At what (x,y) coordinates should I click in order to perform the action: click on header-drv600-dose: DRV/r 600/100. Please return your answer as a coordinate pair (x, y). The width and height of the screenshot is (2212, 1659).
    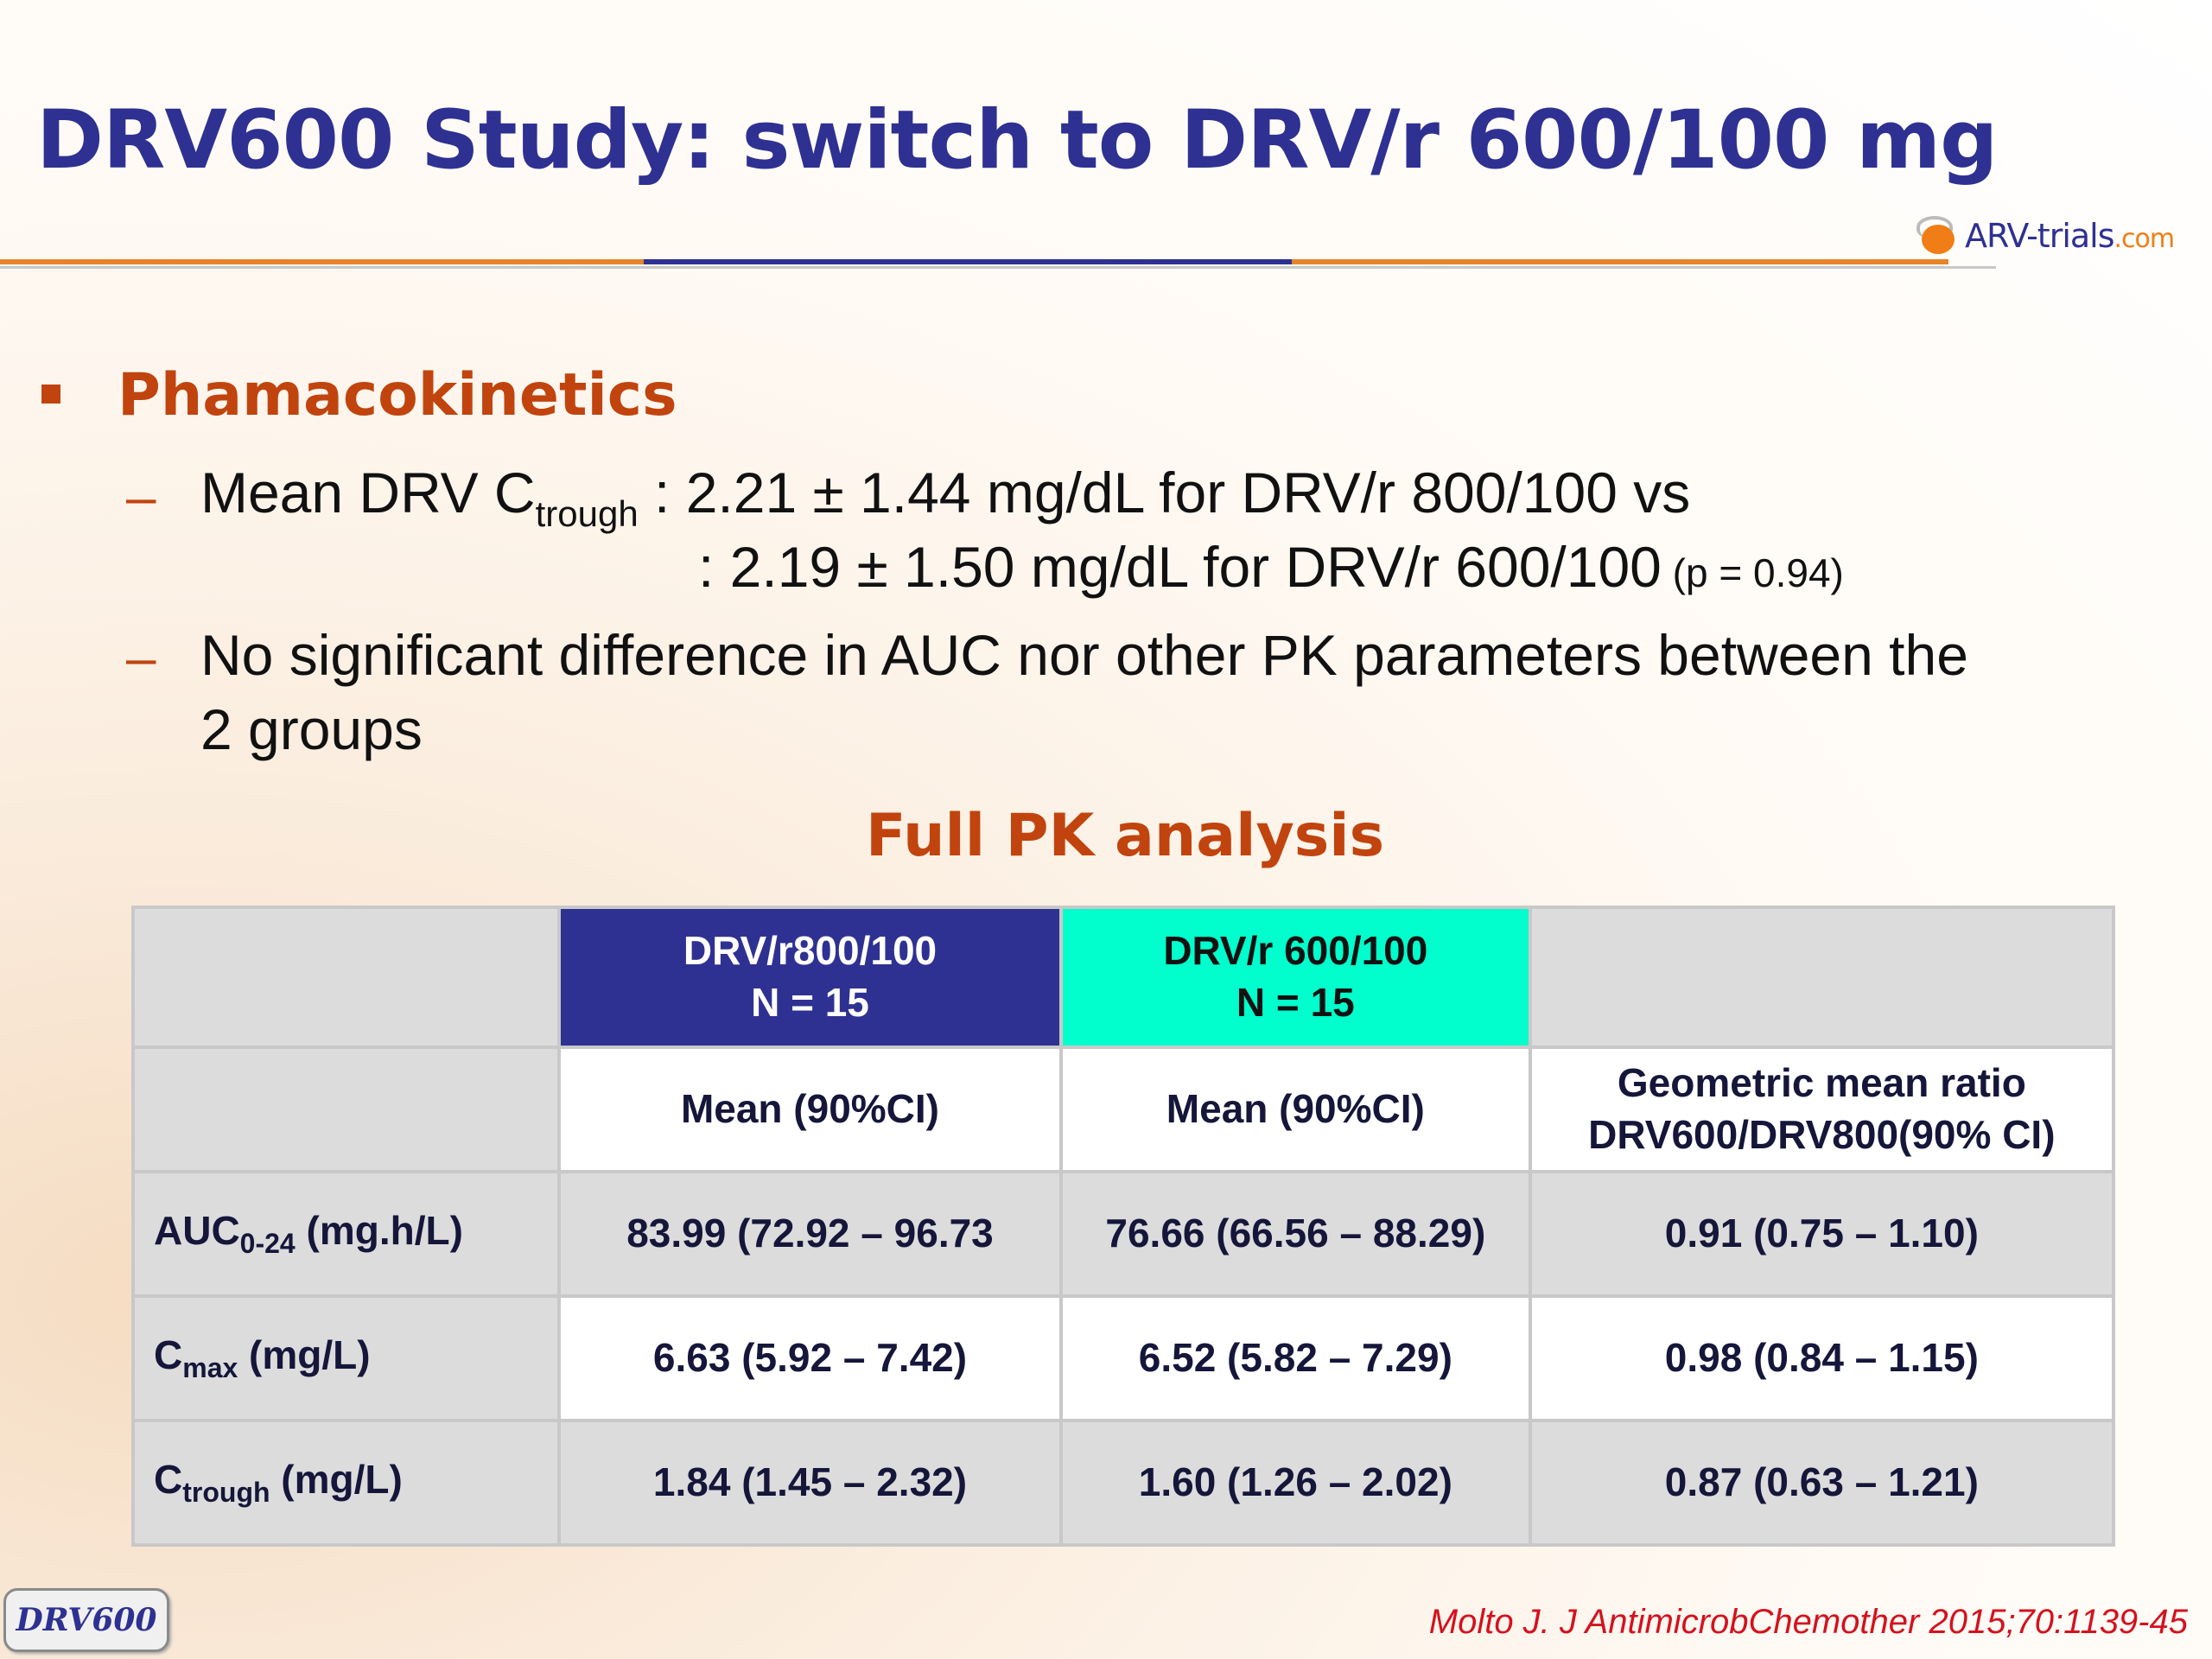
    Looking at the image, I should click on (1295, 951).